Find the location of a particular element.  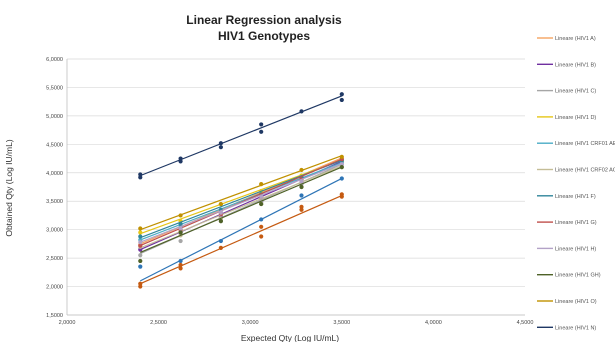

legend-item: Lineare (HIV1 G) is located at coordinates (567, 223).